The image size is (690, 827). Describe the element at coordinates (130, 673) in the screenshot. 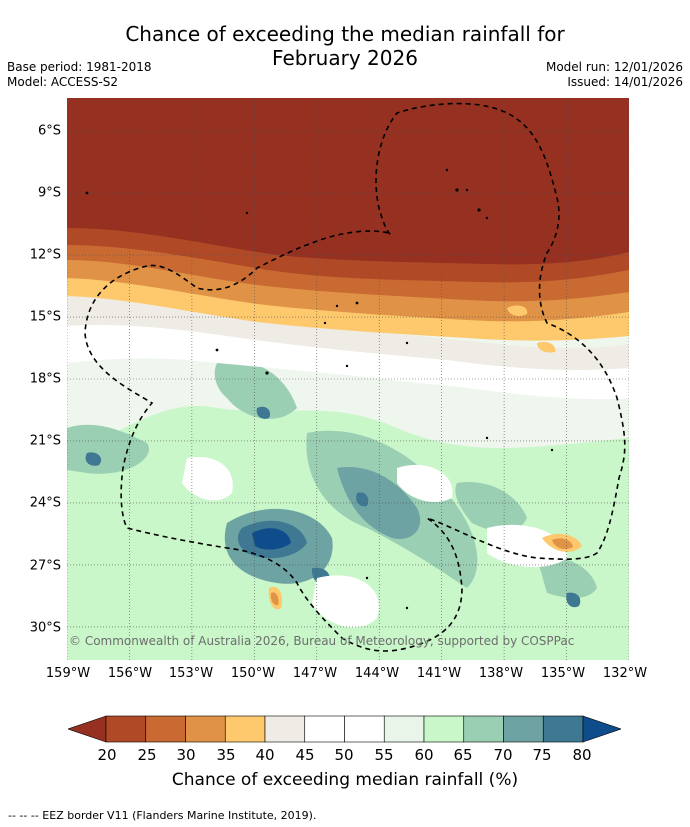

I see `lon-label-156w: 156°W` at that location.